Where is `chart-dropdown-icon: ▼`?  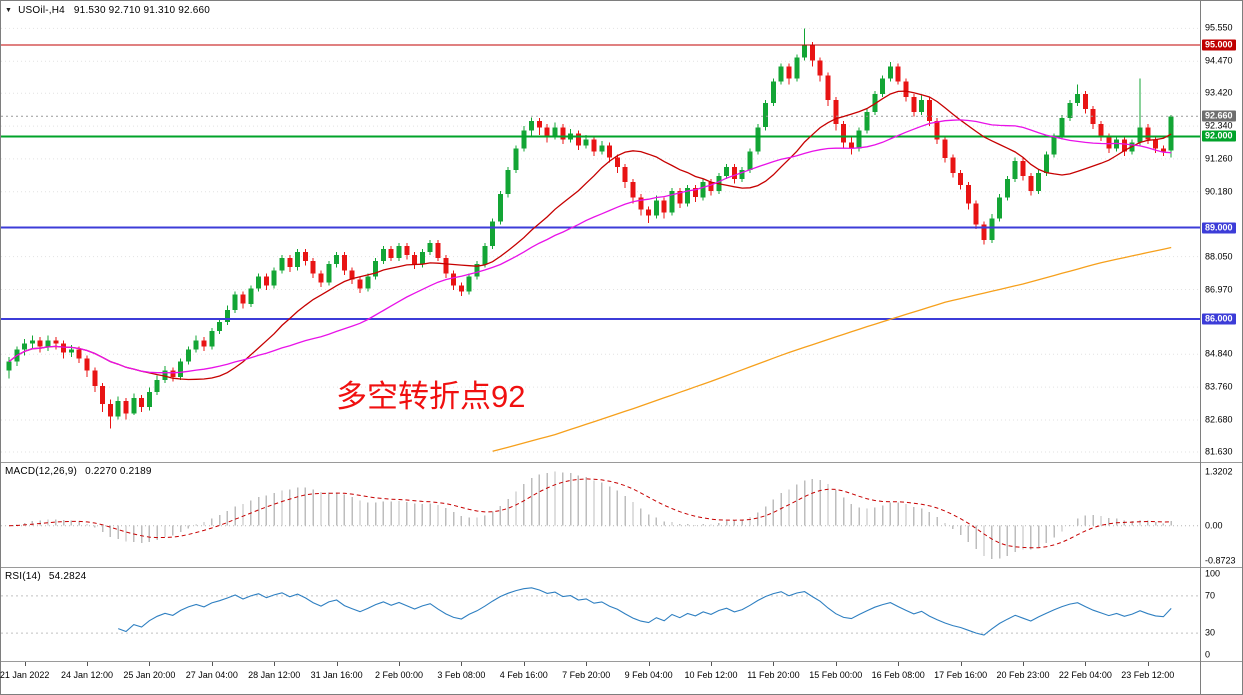 chart-dropdown-icon: ▼ is located at coordinates (9, 10).